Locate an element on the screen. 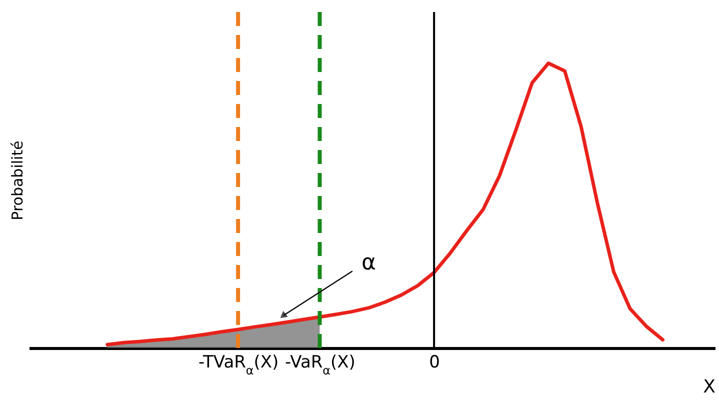 The width and height of the screenshot is (719, 404). annotation: α is located at coordinates (368, 263).